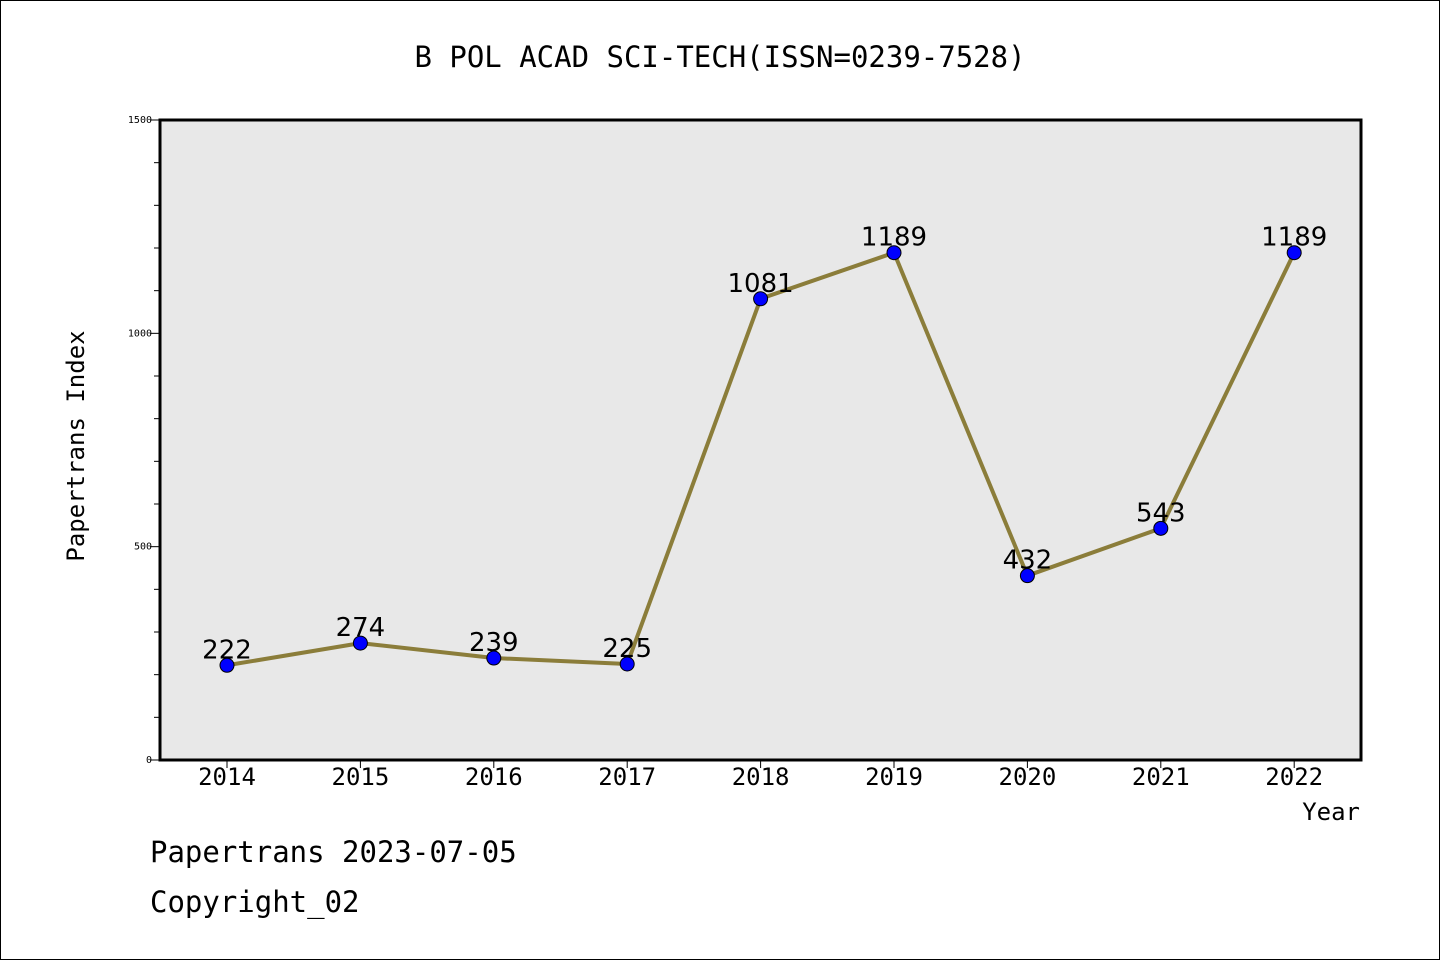  What do you see at coordinates (1028, 777) in the screenshot?
I see `x-tick-label: 2020` at bounding box center [1028, 777].